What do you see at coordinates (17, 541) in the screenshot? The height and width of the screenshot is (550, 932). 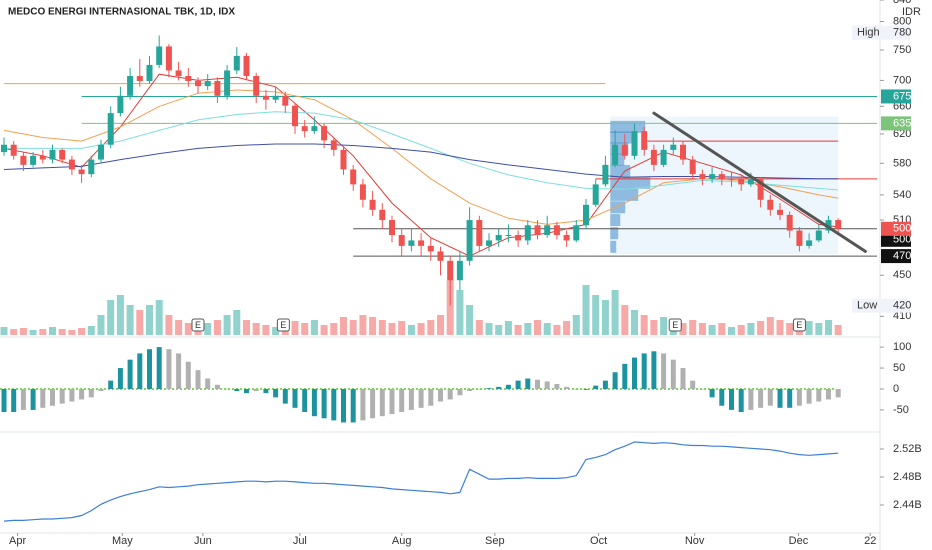 I see `x-tick-label: Apr` at bounding box center [17, 541].